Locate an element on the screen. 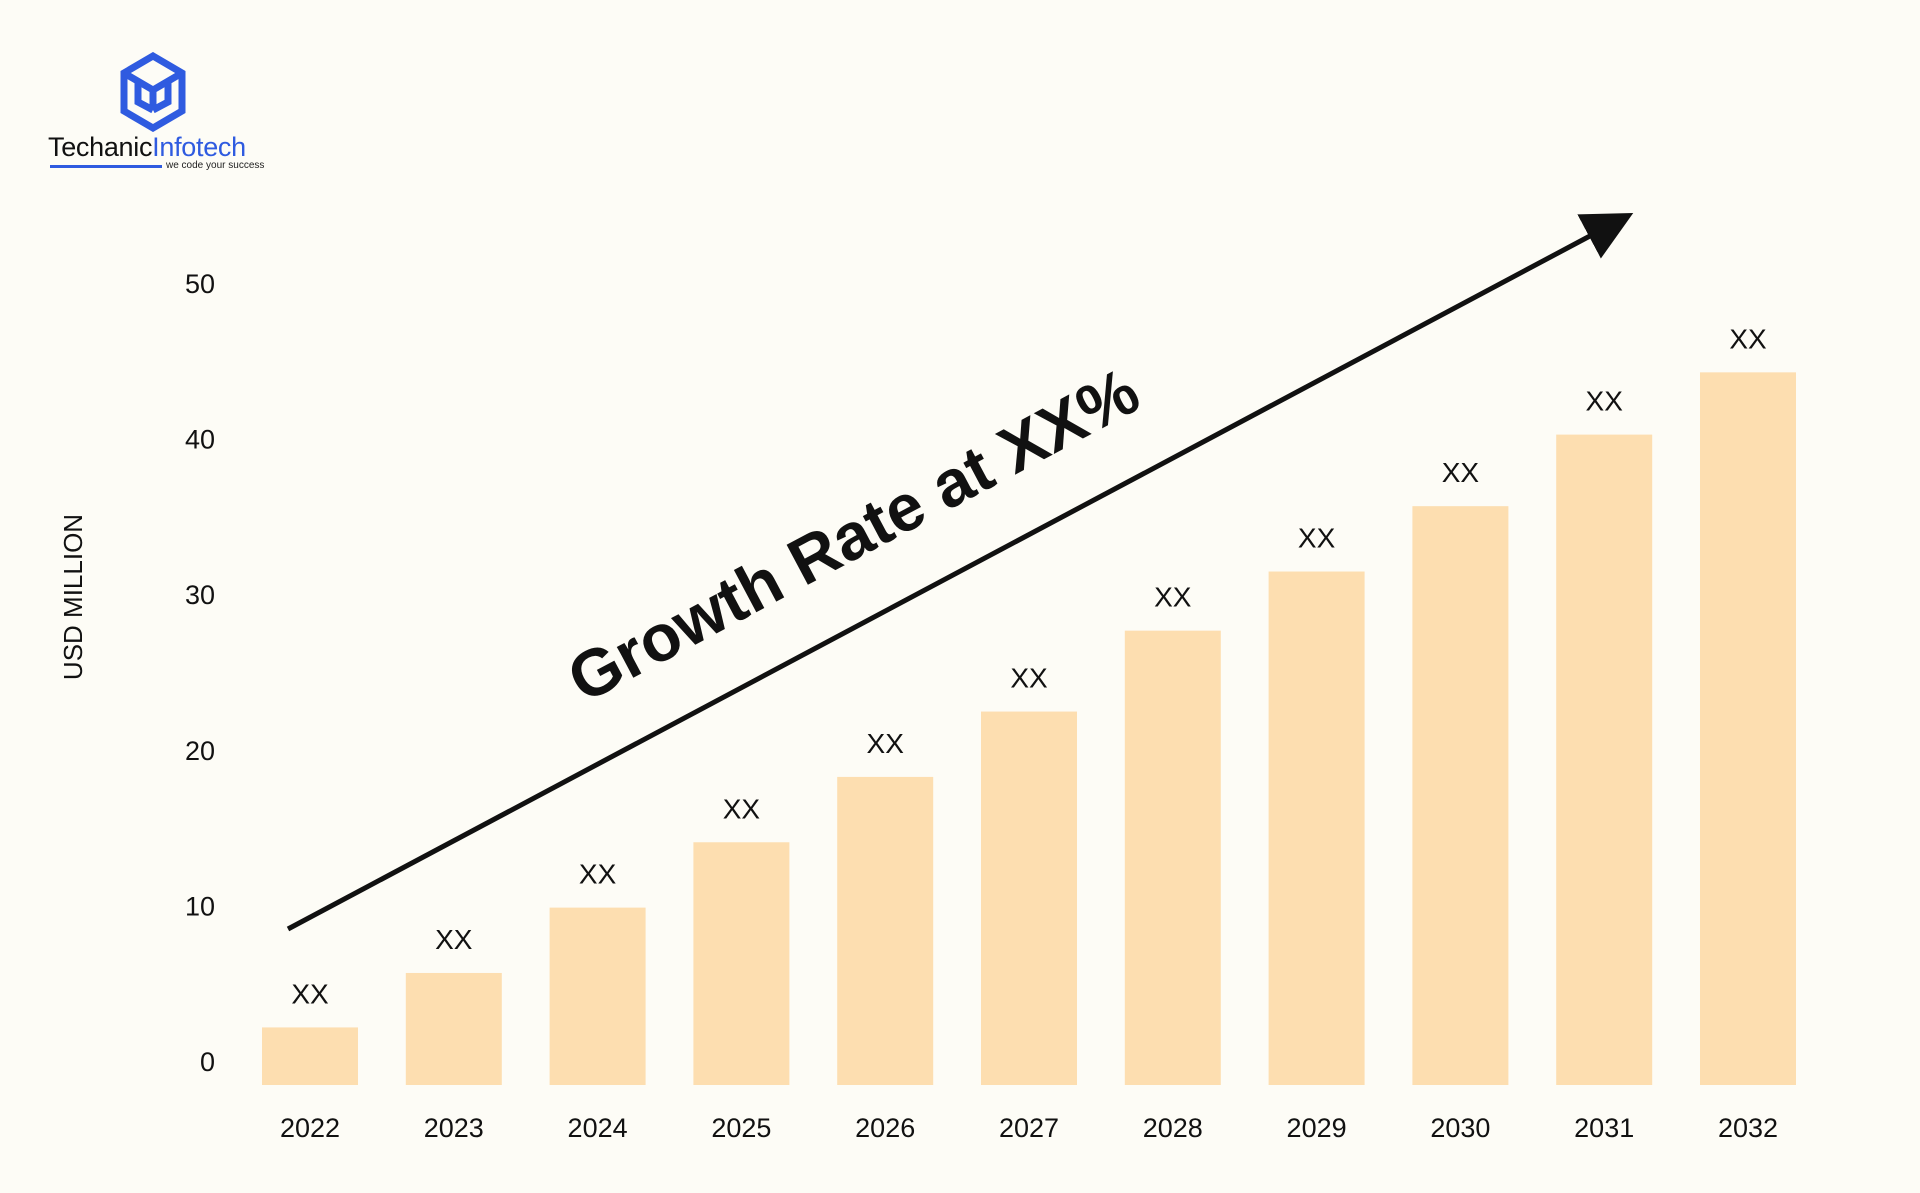 The height and width of the screenshot is (1193, 1920). x-tick-label: 2029 is located at coordinates (1317, 1128).